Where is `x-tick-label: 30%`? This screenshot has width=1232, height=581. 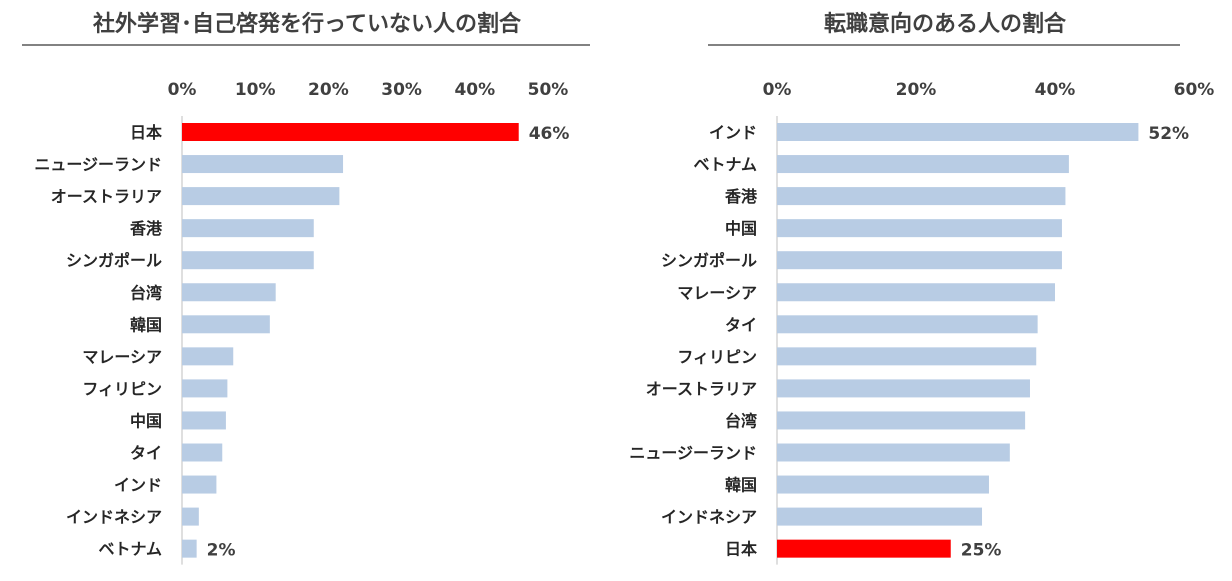 x-tick-label: 30% is located at coordinates (401, 90).